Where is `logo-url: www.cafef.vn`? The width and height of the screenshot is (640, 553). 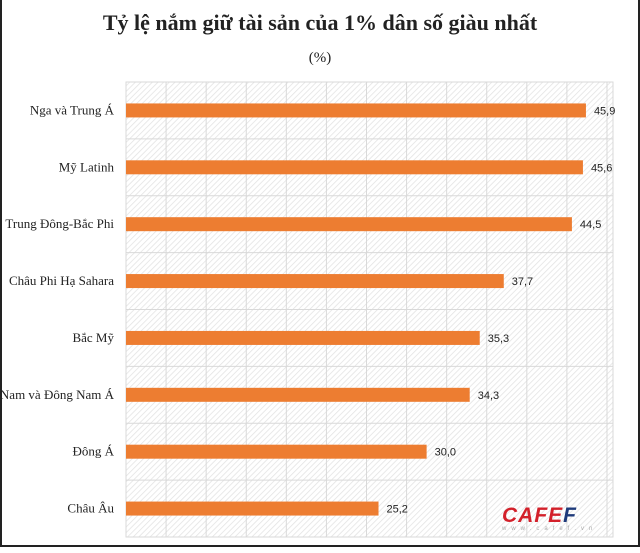
logo-url: www.cafef.vn is located at coordinates (550, 529).